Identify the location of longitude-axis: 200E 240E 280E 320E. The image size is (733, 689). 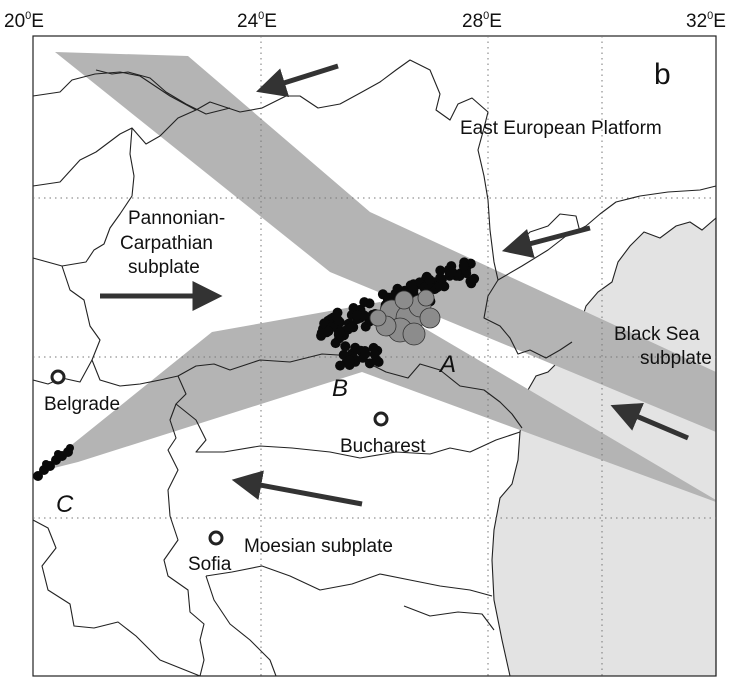
(365, 21).